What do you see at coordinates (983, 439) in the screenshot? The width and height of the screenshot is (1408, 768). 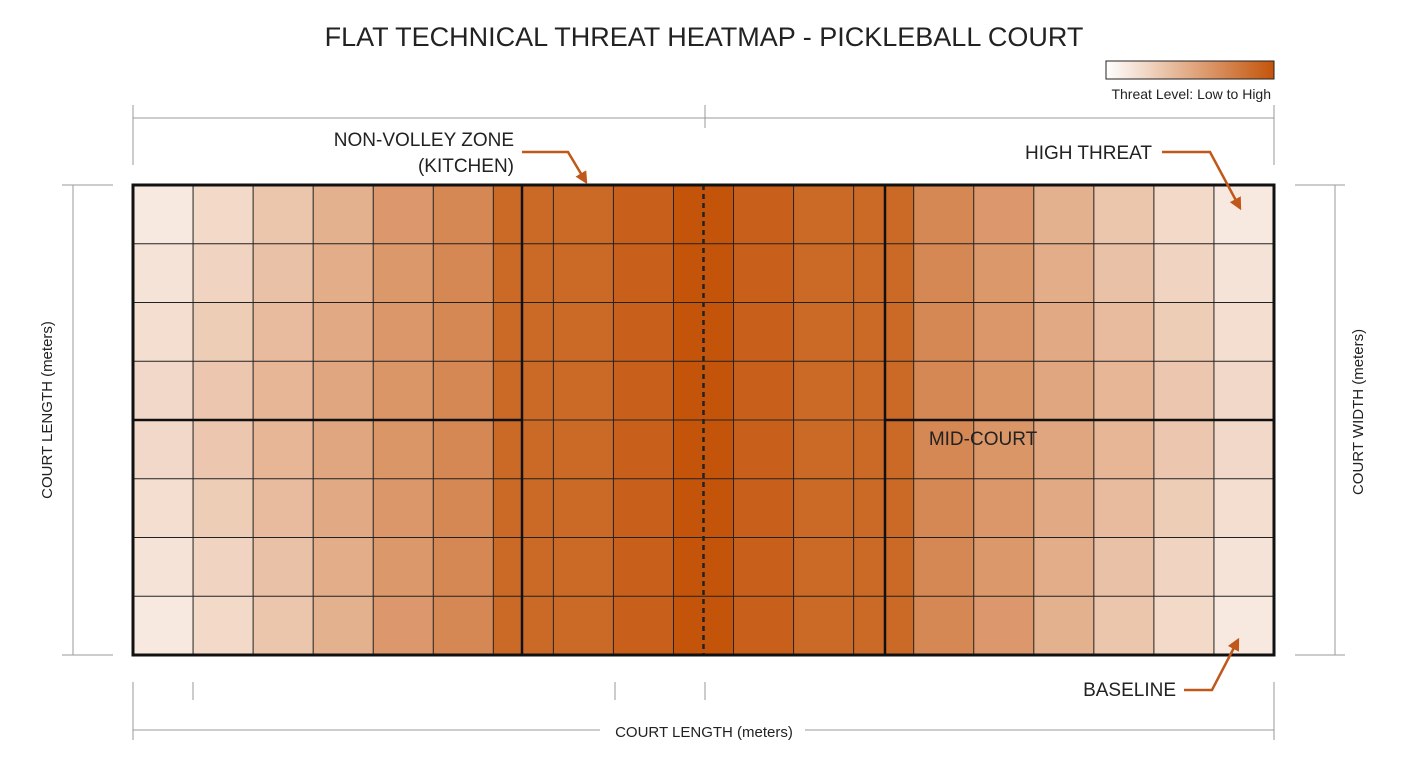 I see `annotation: MID-COURT` at bounding box center [983, 439].